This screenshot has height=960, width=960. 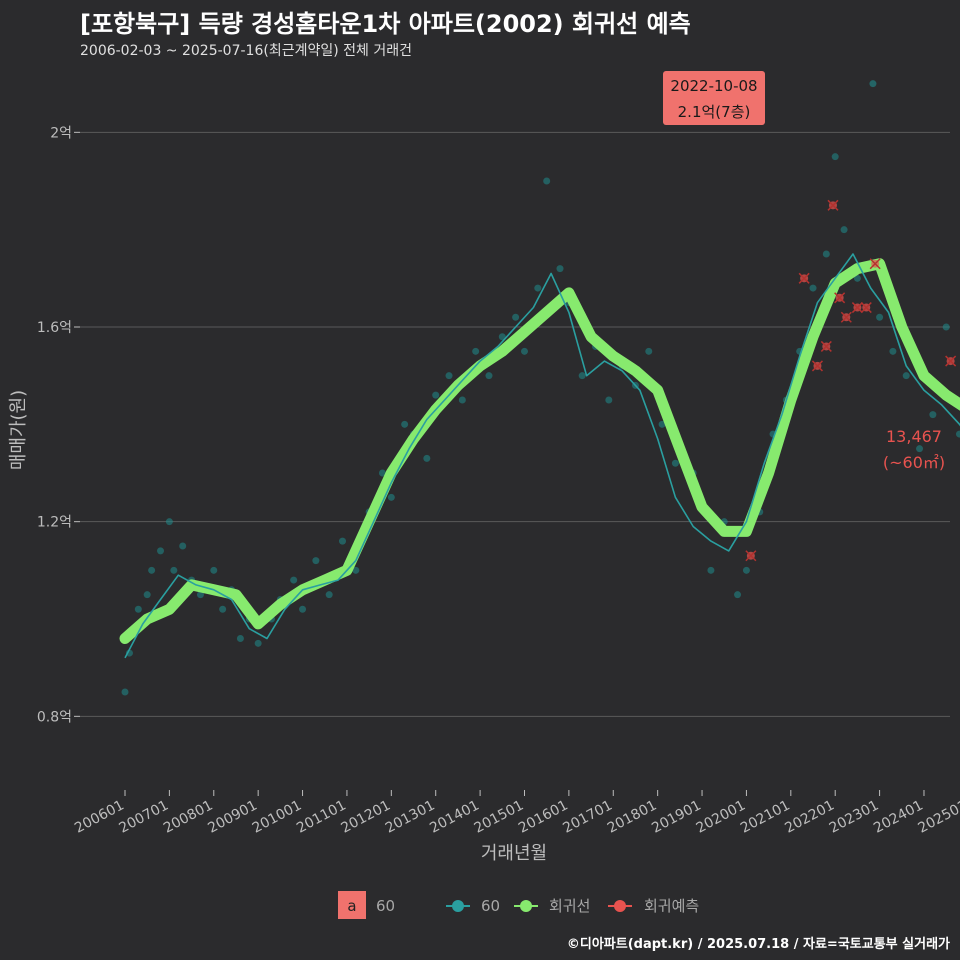 What do you see at coordinates (188, 816) in the screenshot?
I see `x-tick-label: 200801` at bounding box center [188, 816].